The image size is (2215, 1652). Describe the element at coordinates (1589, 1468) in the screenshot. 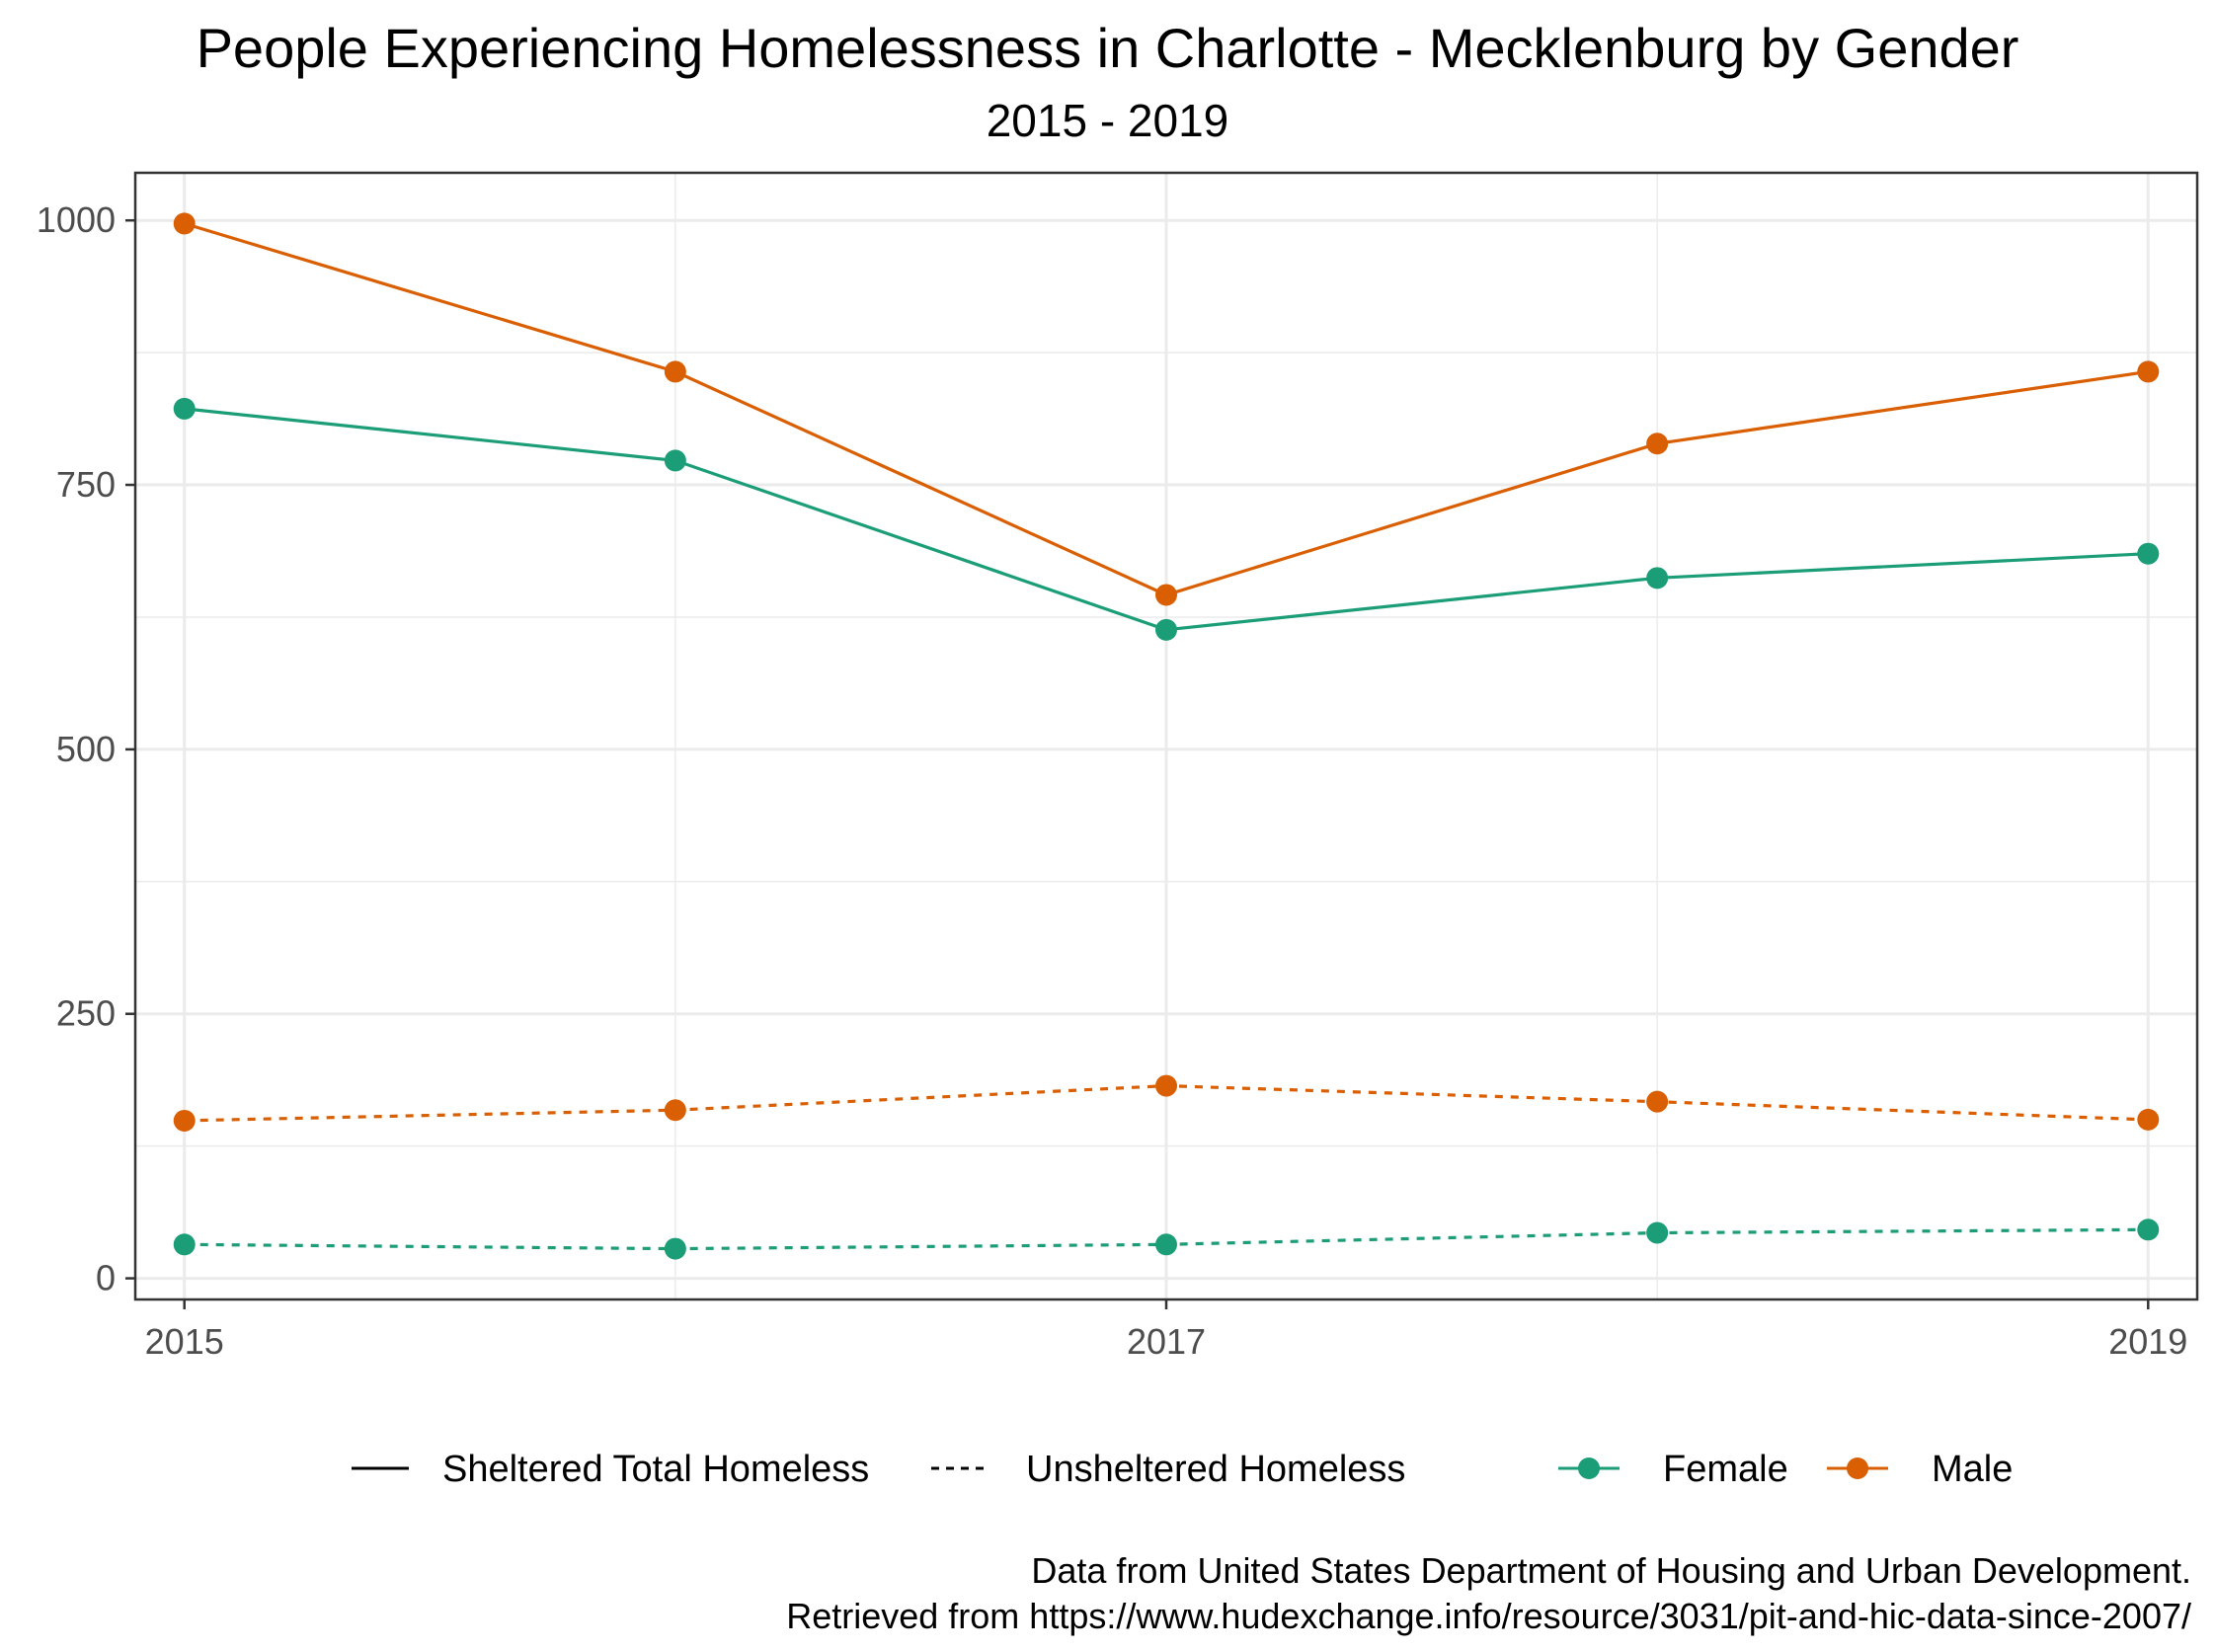

I see `legend-key-female-point` at that location.